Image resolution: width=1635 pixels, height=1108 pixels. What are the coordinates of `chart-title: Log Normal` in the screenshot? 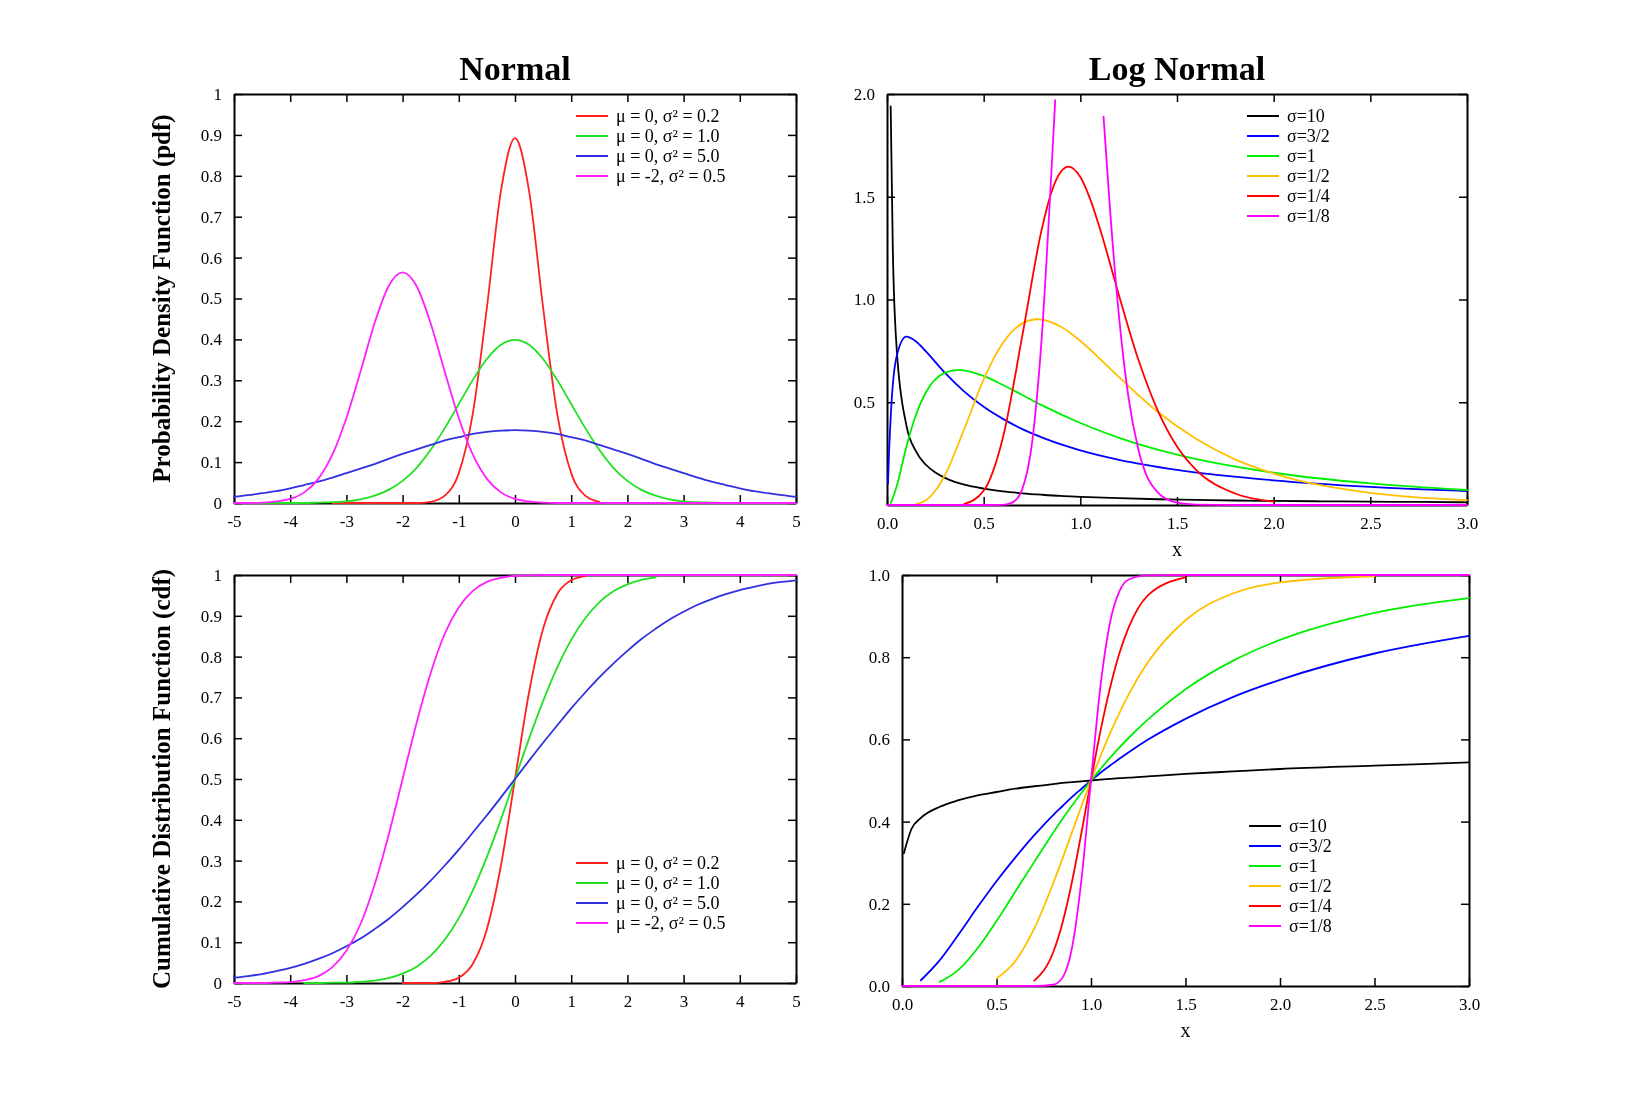 It's located at (1177, 68).